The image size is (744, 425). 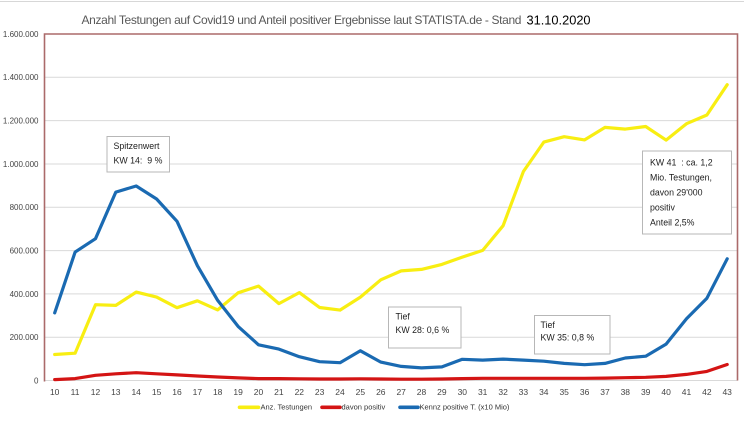 I want to click on svg-text: 1.000.000, so click(x=21, y=164).